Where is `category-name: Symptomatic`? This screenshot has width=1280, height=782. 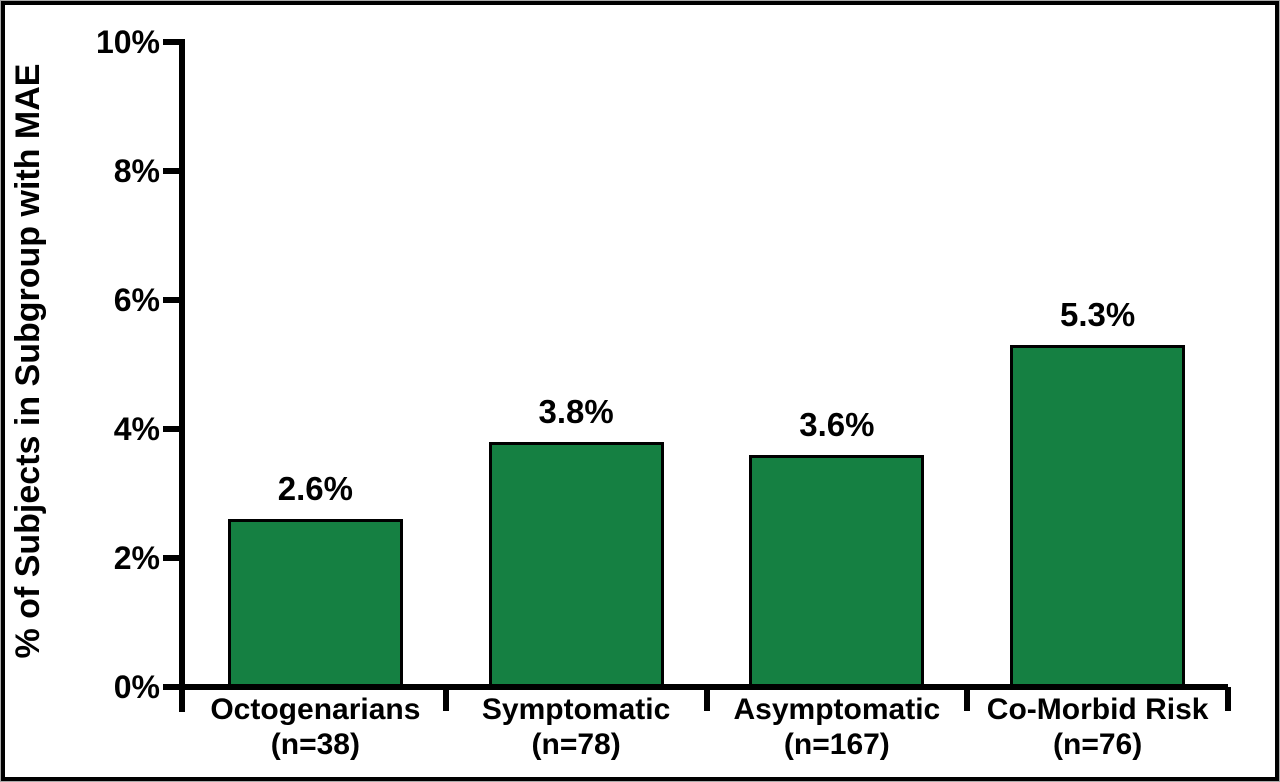 category-name: Symptomatic is located at coordinates (576, 709).